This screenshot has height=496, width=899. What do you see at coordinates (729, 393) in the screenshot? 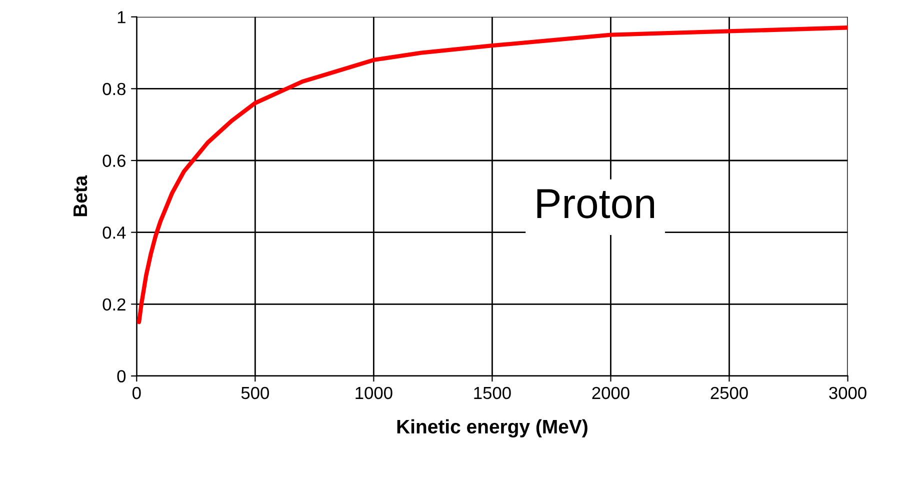
I see `x-tick-label: 2500` at bounding box center [729, 393].